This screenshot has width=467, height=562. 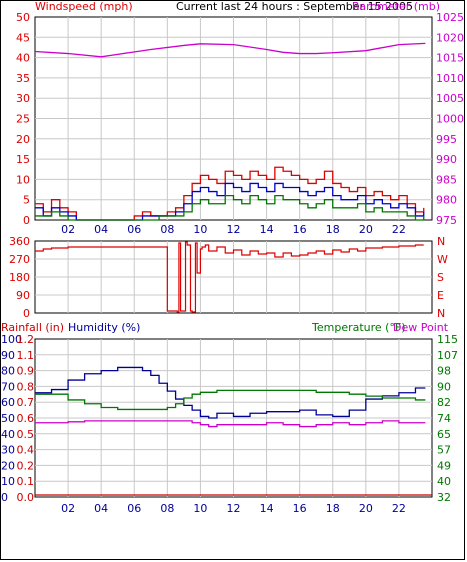 What do you see at coordinates (19, 241) in the screenshot?
I see `direction-degree-label: 360` at bounding box center [19, 241].